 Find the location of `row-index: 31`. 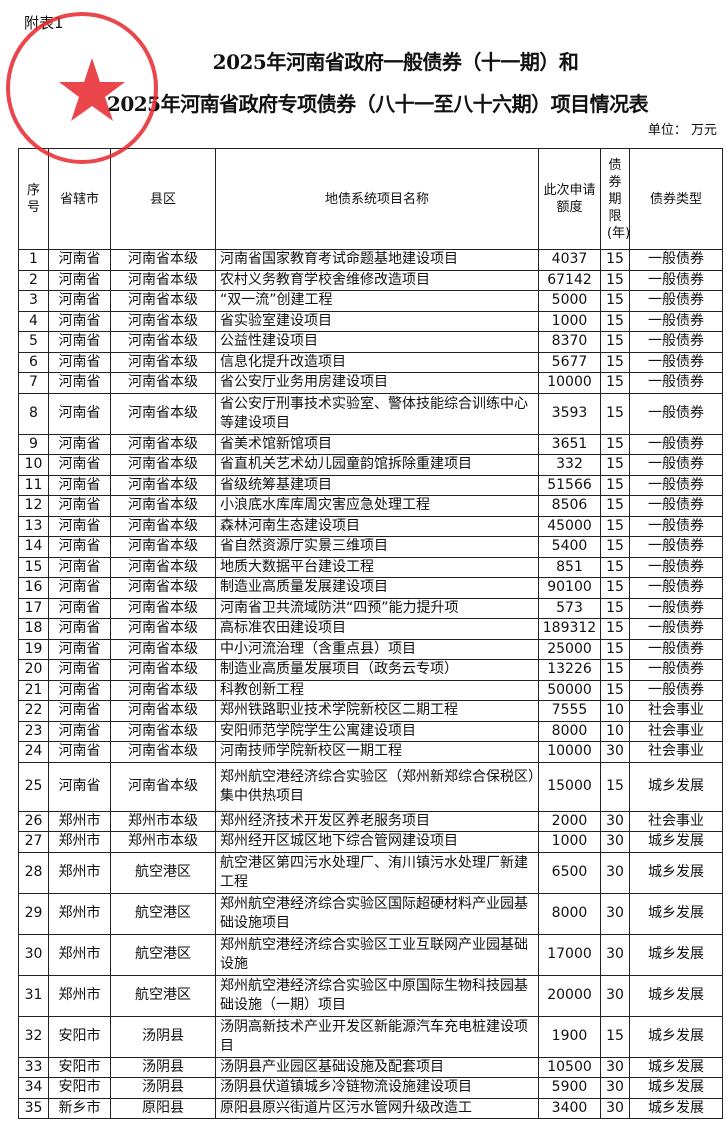

row-index: 31 is located at coordinates (33, 995).